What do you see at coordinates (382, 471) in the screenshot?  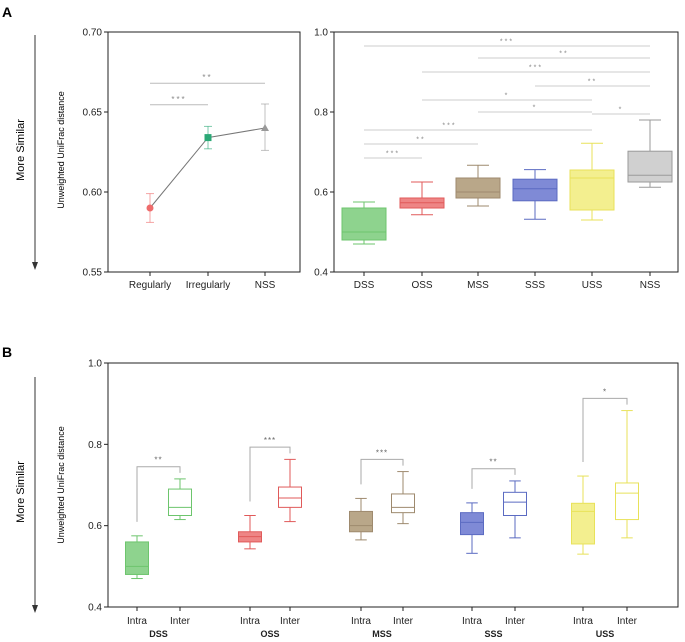 I see `b-sig-bracket-mss` at bounding box center [382, 471].